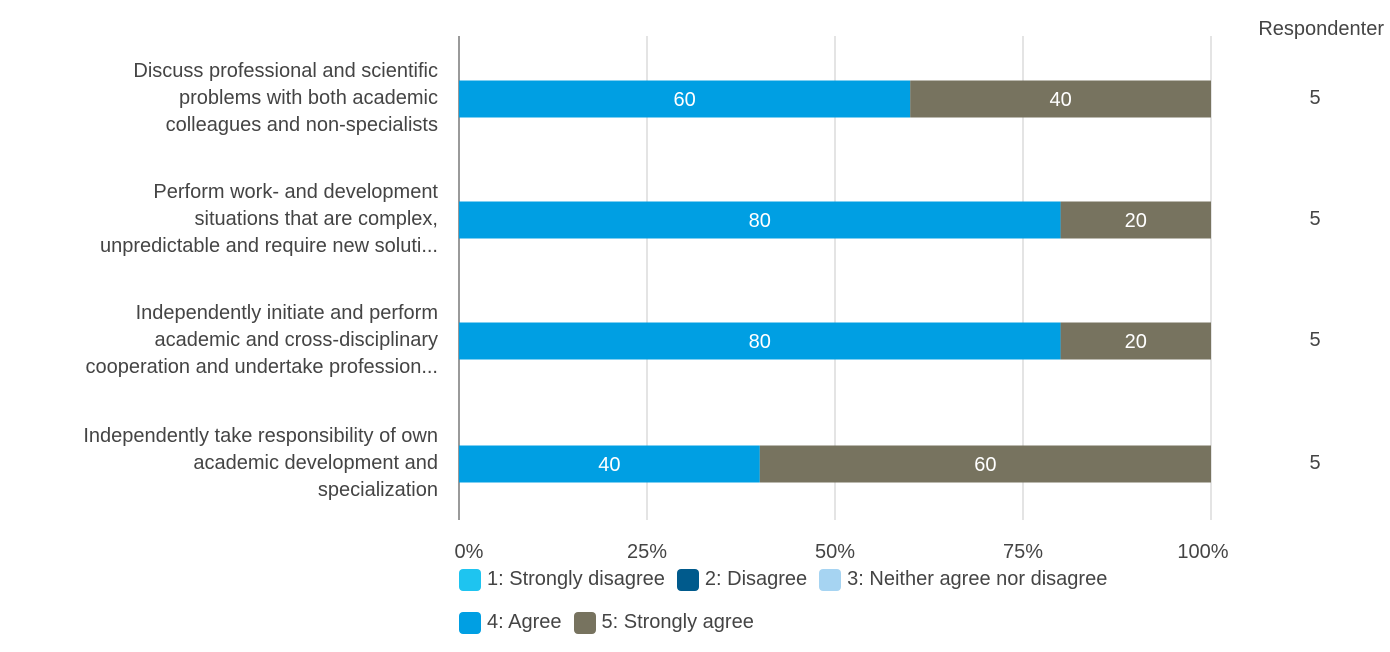 The height and width of the screenshot is (652, 1390). I want to click on respondents-header: Respondenter, so click(1321, 29).